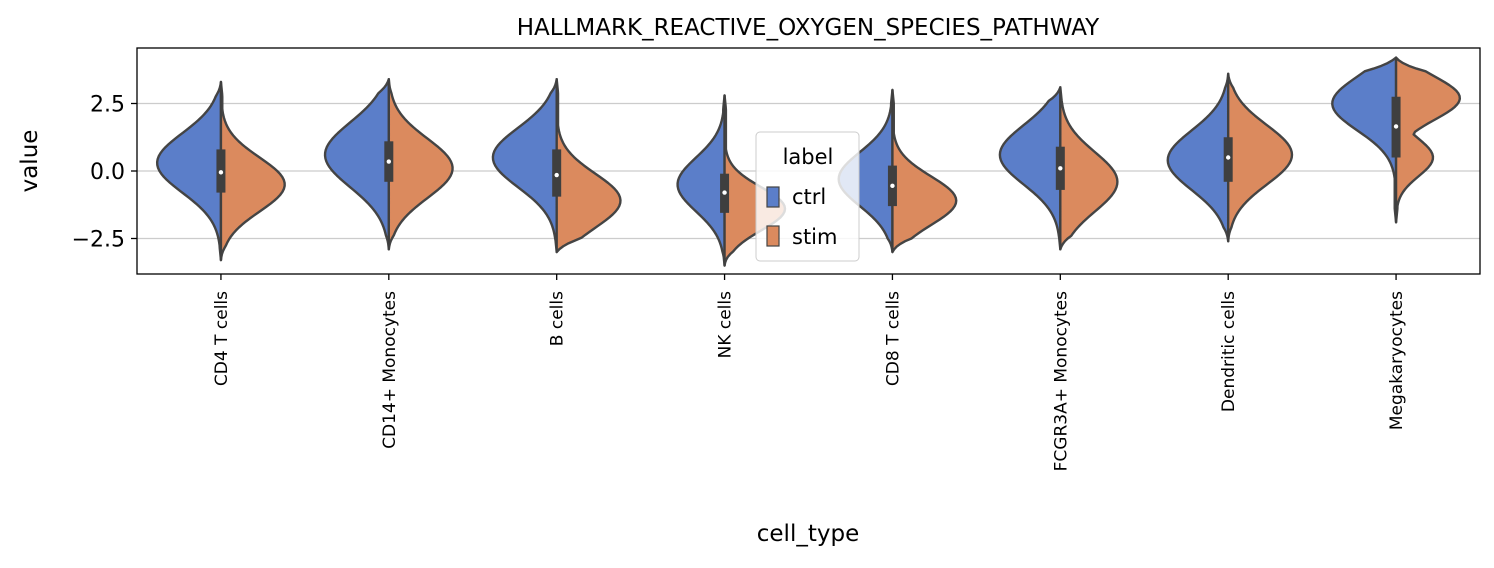 The width and height of the screenshot is (1494, 568). What do you see at coordinates (773, 197) in the screenshot?
I see `legend-swatch-ctrl` at bounding box center [773, 197].